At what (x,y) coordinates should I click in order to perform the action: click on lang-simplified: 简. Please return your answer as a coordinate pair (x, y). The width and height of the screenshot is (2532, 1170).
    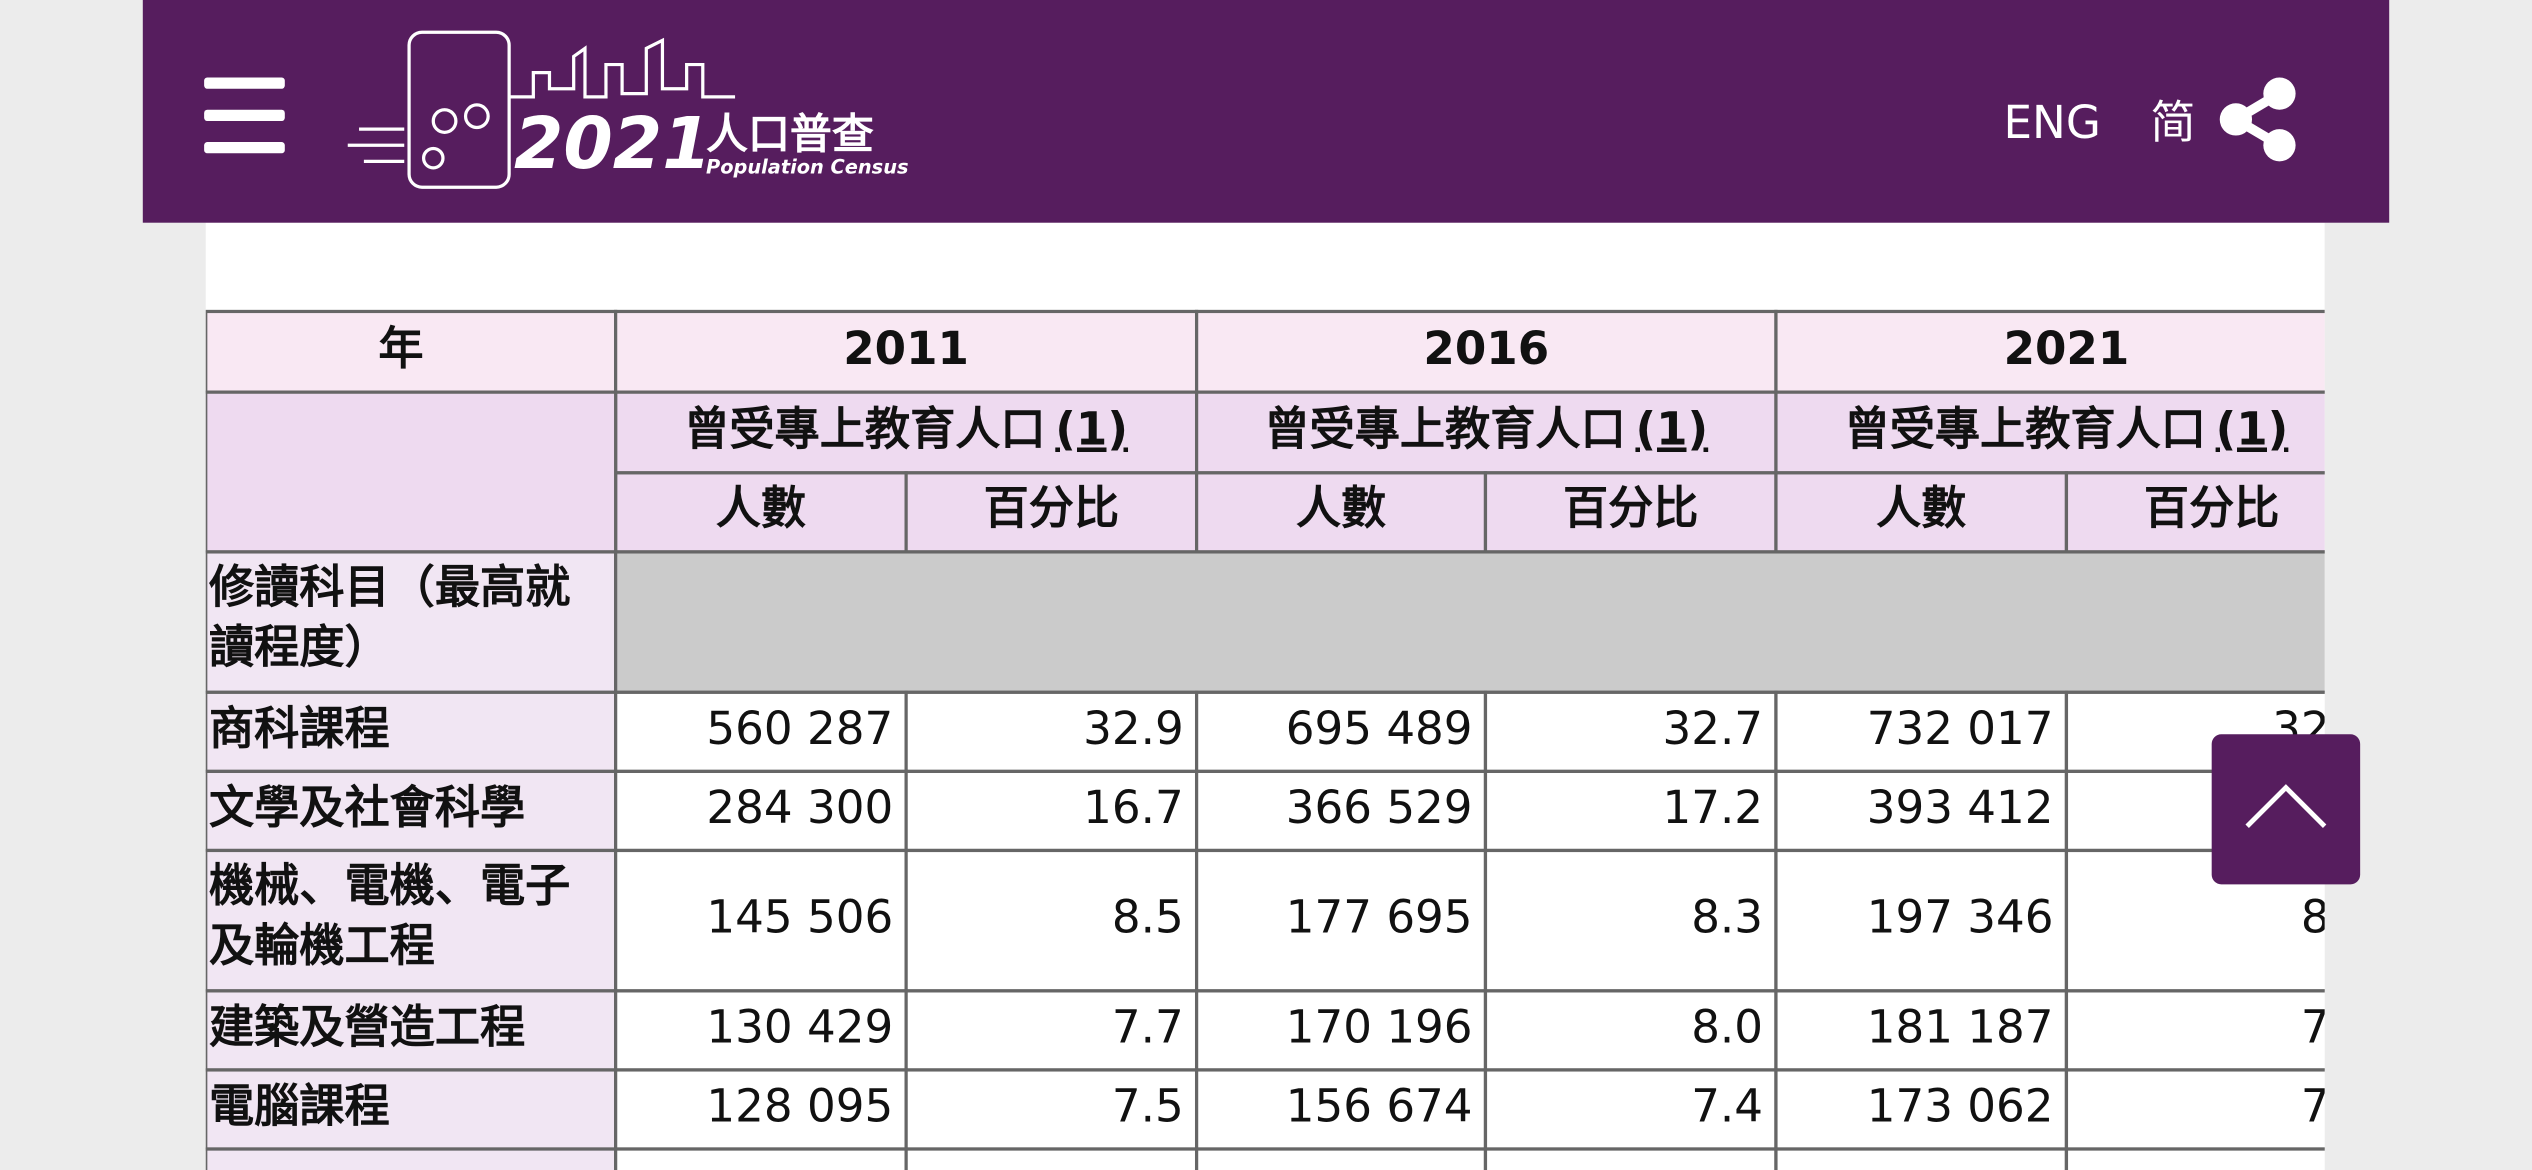
    Looking at the image, I should click on (2172, 122).